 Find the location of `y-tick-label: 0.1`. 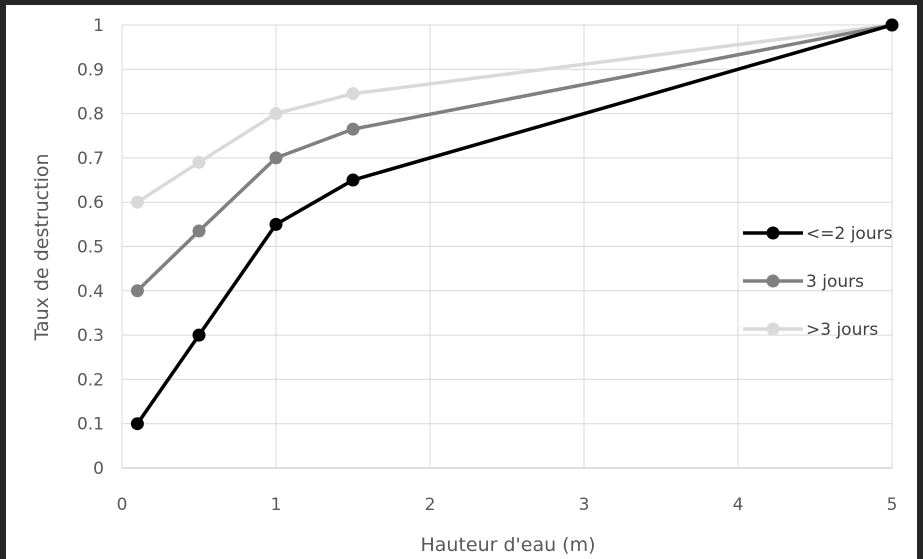

y-tick-label: 0.1 is located at coordinates (90, 425).